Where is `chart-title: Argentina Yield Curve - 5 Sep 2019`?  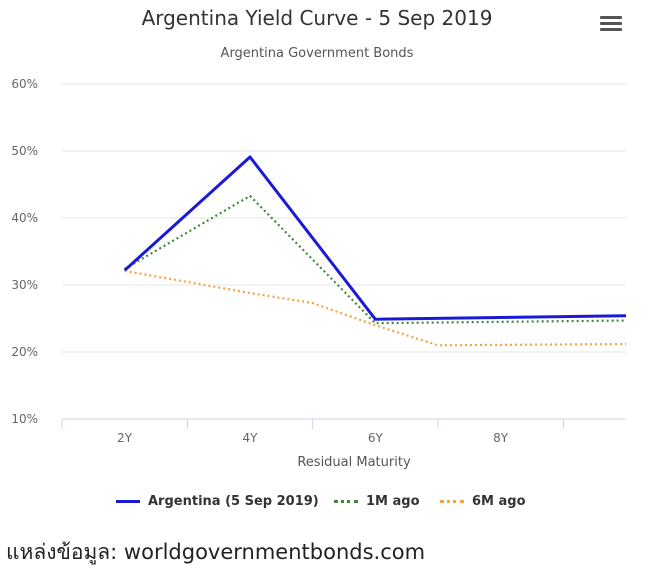 chart-title: Argentina Yield Curve - 5 Sep 2019 is located at coordinates (317, 18).